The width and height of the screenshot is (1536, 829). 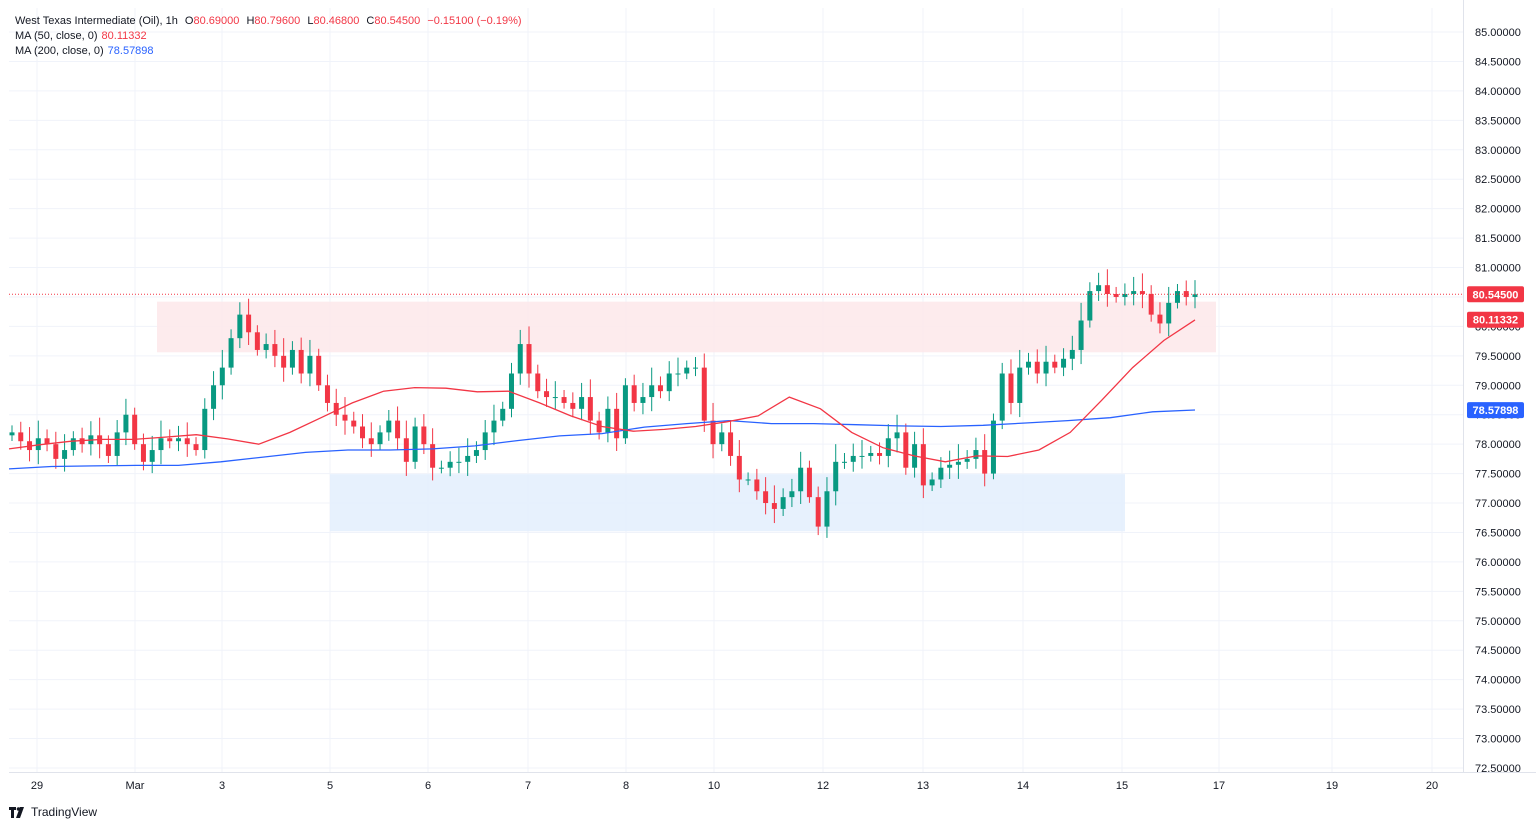 I want to click on y-tick-label: 84.50000, so click(x=1498, y=62).